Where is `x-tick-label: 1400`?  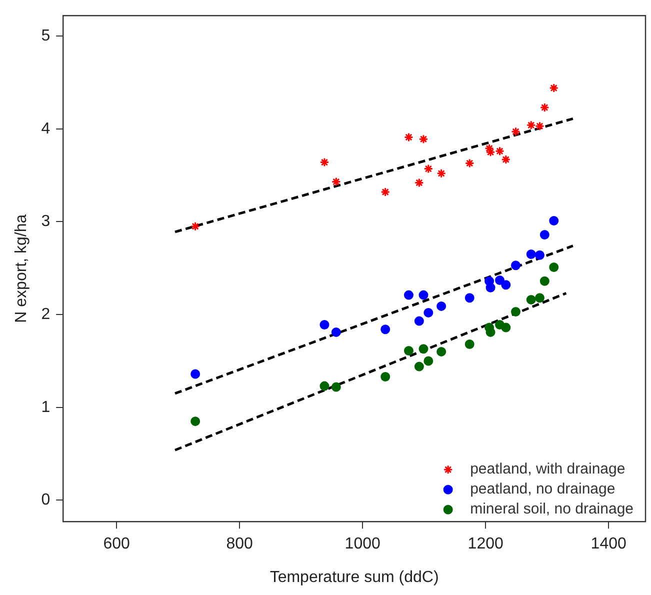 x-tick-label: 1400 is located at coordinates (608, 544).